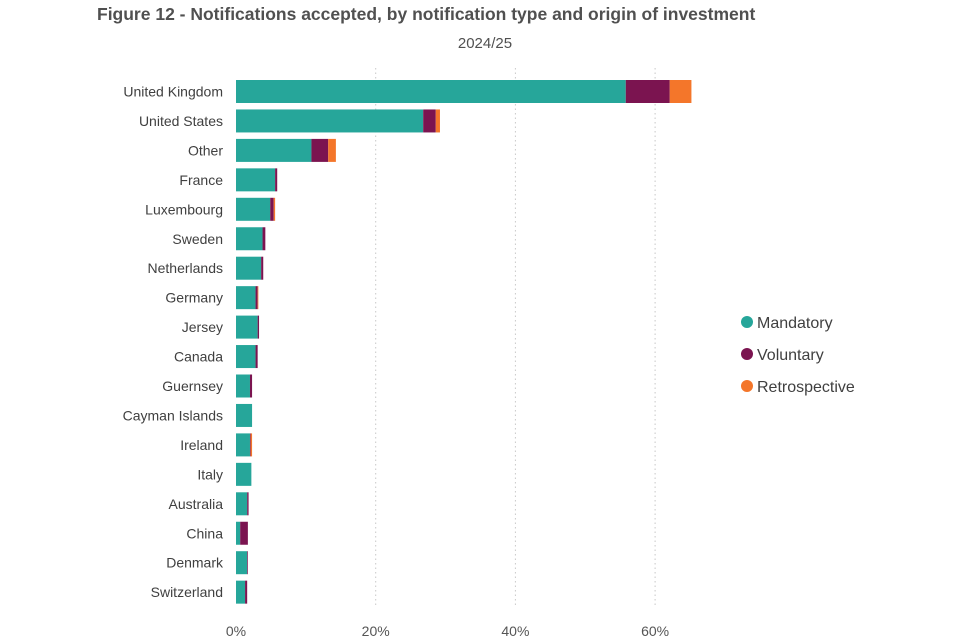 This screenshot has width=960, height=640. I want to click on x-tick-label: 0%, so click(236, 631).